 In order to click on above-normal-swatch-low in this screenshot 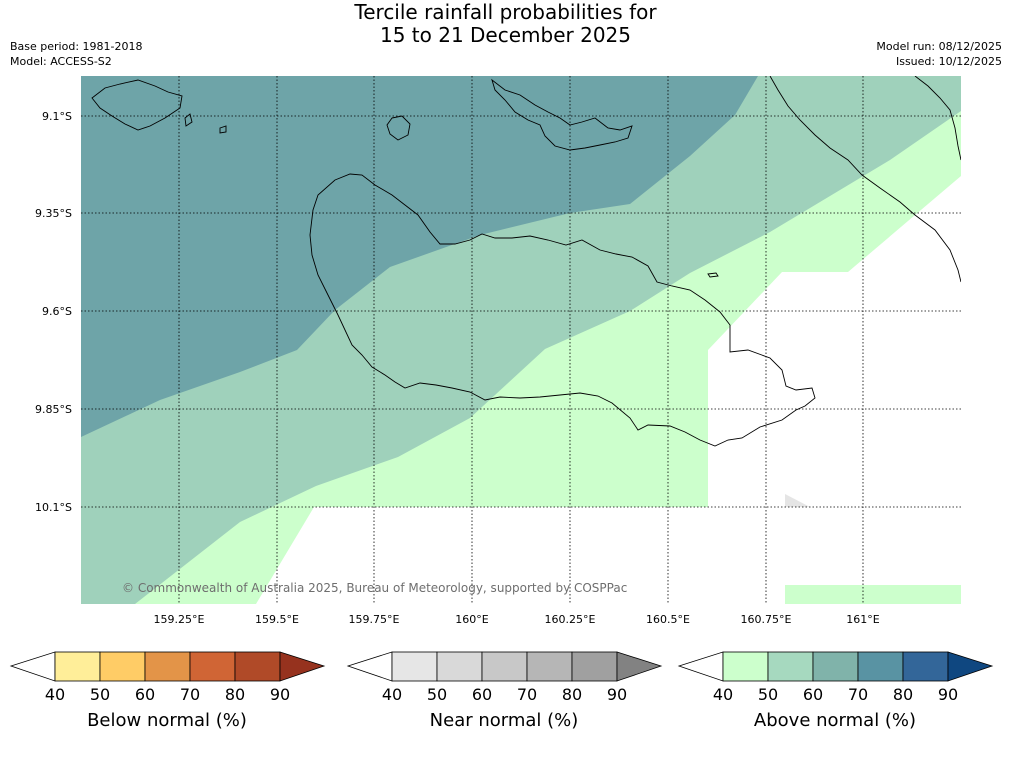, I will do `click(700, 666)`.